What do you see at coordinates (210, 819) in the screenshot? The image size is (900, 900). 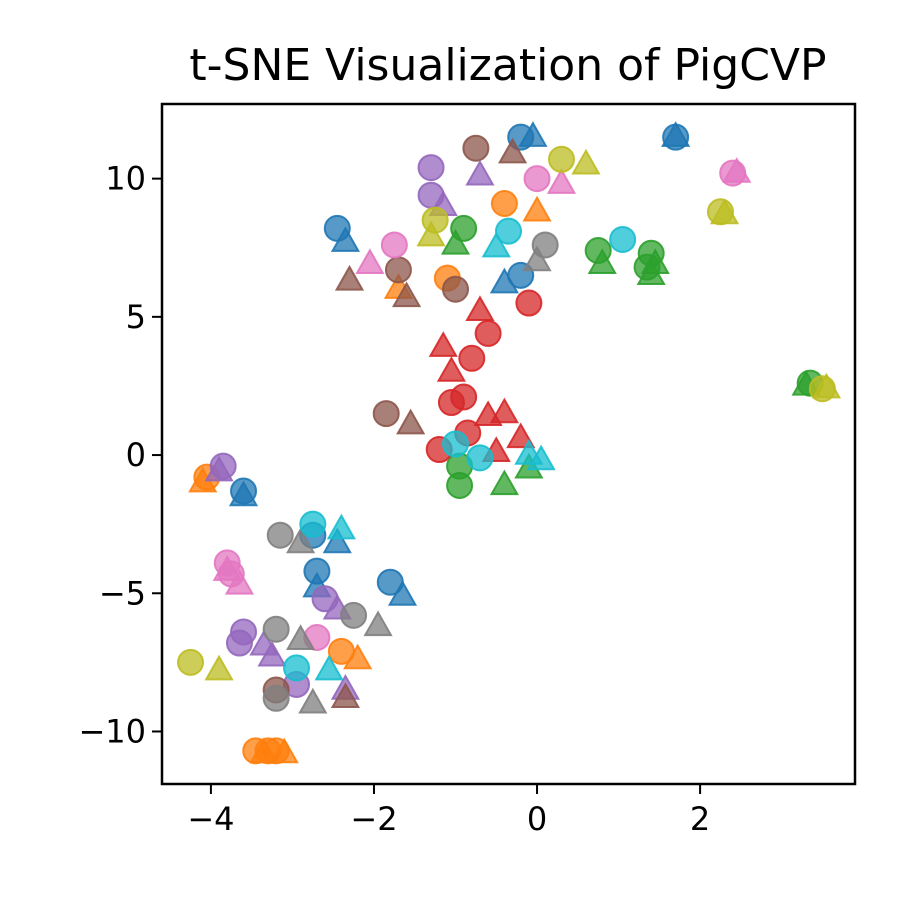 I see `x-tick-label: −4` at bounding box center [210, 819].